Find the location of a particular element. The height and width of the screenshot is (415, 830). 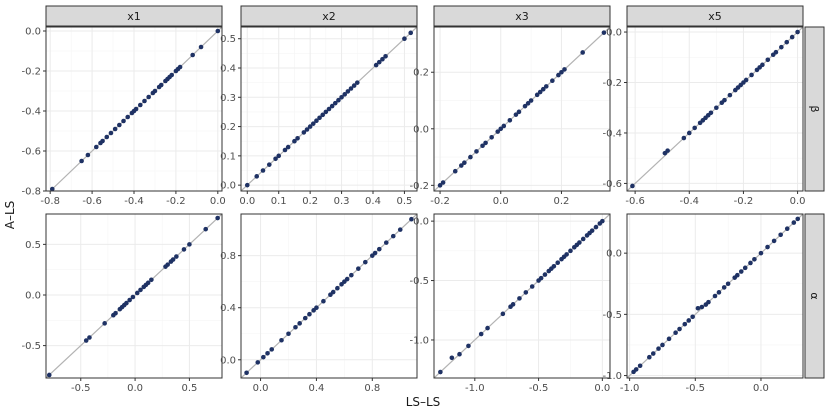

y-tick-label: 0.3 is located at coordinates (228, 98).